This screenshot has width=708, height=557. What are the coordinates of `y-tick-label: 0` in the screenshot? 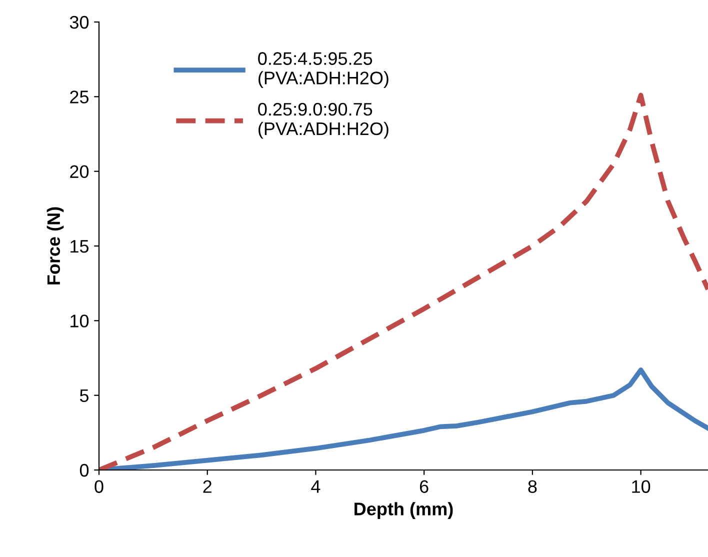 It's located at (84, 470).